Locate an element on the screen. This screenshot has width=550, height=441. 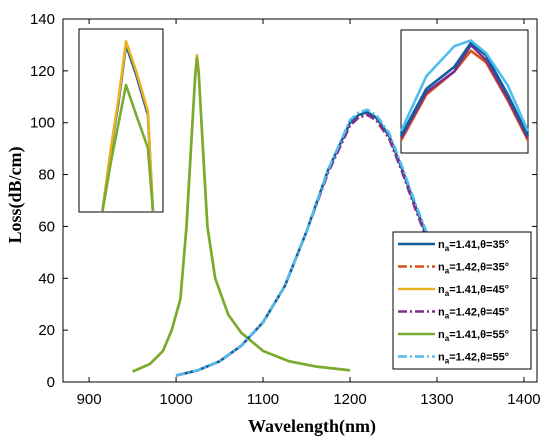
x-tick-label: 1400 is located at coordinates (523, 399).